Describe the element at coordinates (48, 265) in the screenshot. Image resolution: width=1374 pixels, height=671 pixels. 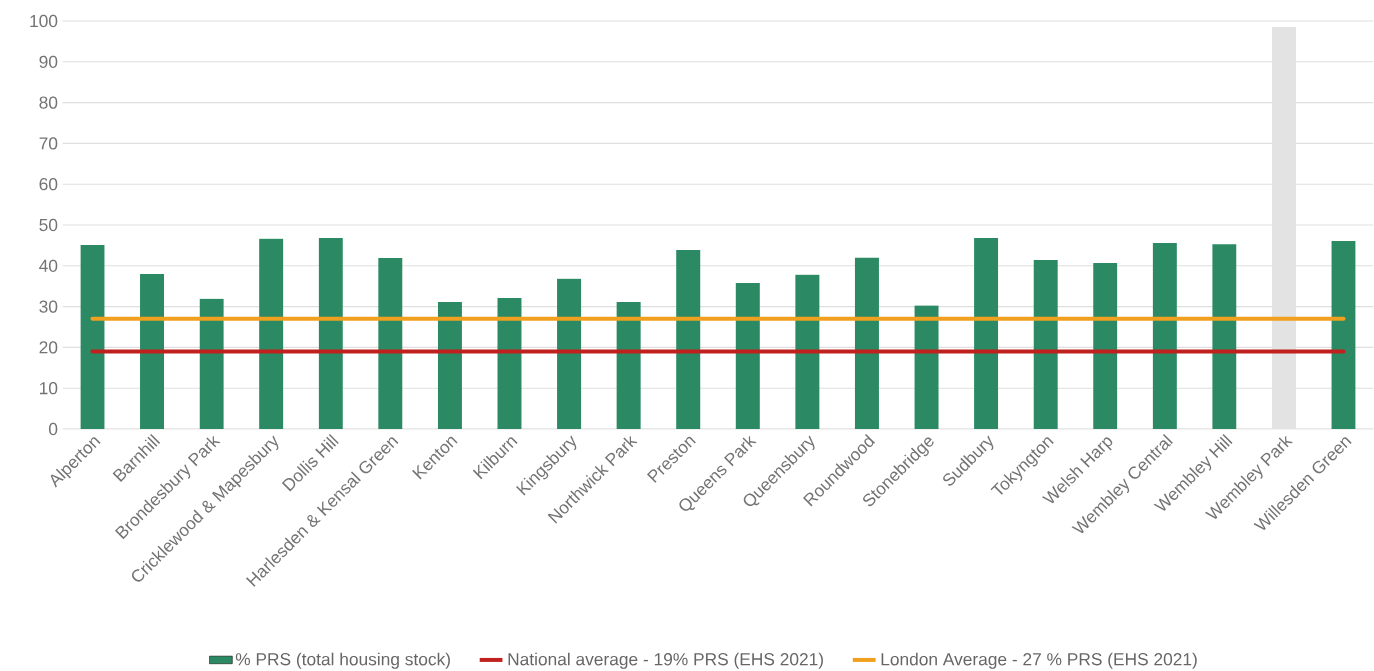
I see `y-tick-label: 40` at that location.